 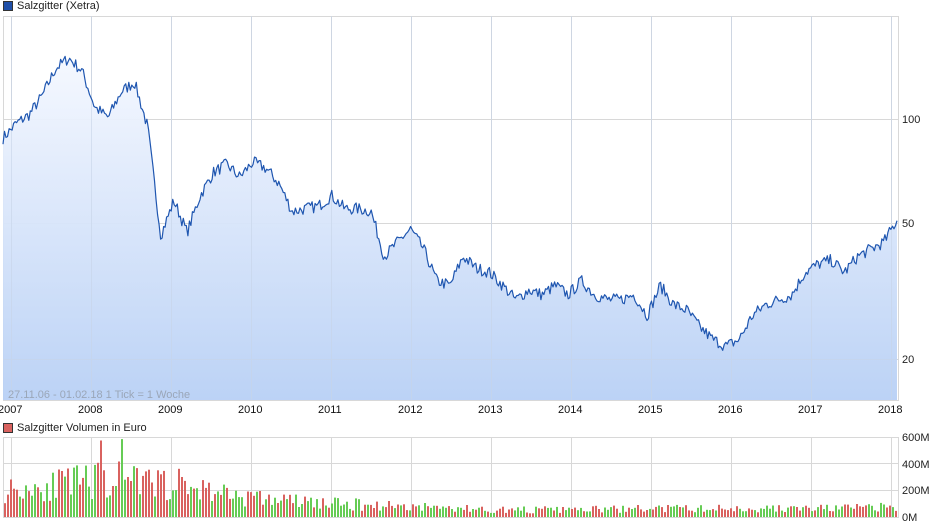 I want to click on volume-plot-area, so click(x=451, y=477).